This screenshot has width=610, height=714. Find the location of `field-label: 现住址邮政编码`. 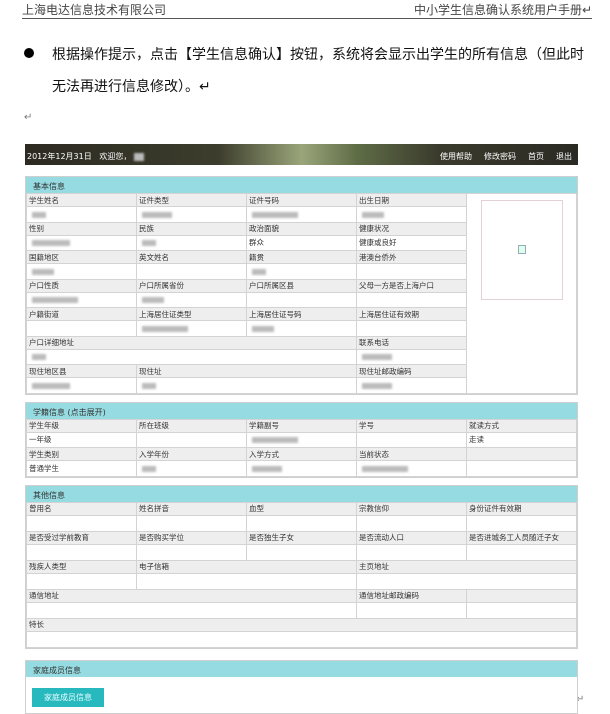

field-label: 现住址邮政编码 is located at coordinates (411, 371).